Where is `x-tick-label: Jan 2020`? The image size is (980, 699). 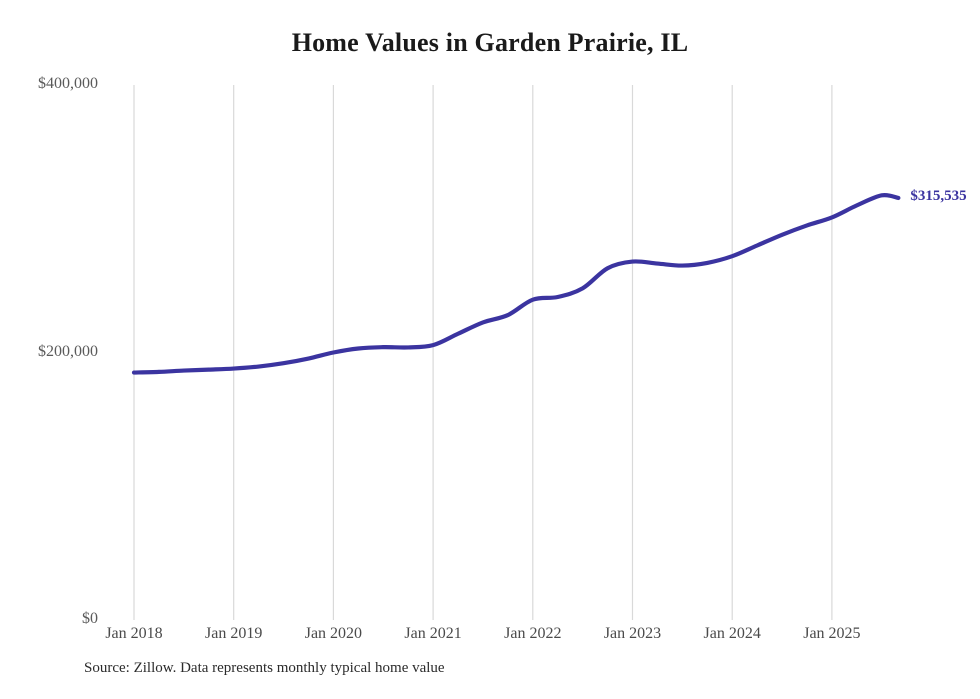
x-tick-label: Jan 2020 is located at coordinates (333, 633).